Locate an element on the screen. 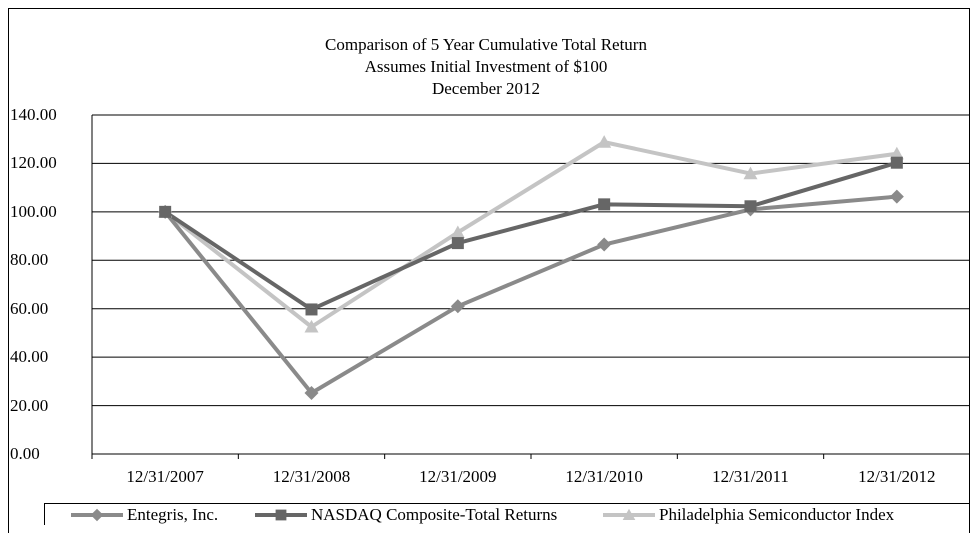 The width and height of the screenshot is (972, 533). y-tick-label: 140.00 is located at coordinates (33, 114).